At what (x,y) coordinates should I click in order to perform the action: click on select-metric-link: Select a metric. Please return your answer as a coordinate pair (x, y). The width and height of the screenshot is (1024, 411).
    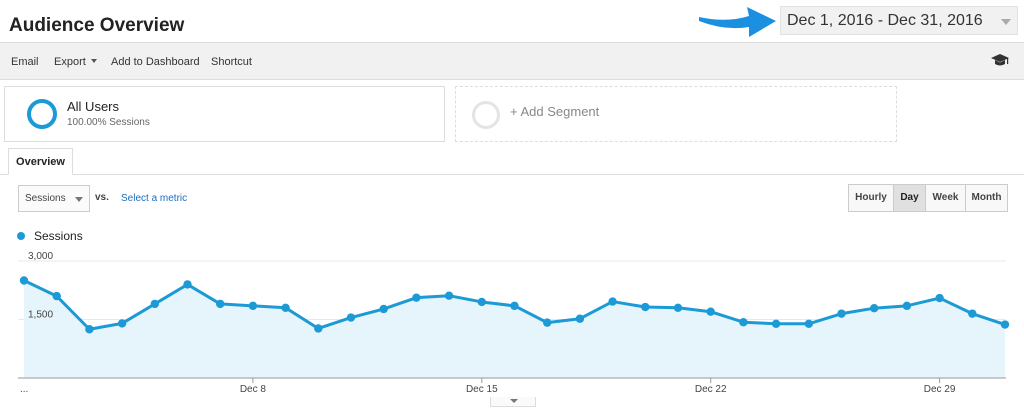
    Looking at the image, I should click on (154, 198).